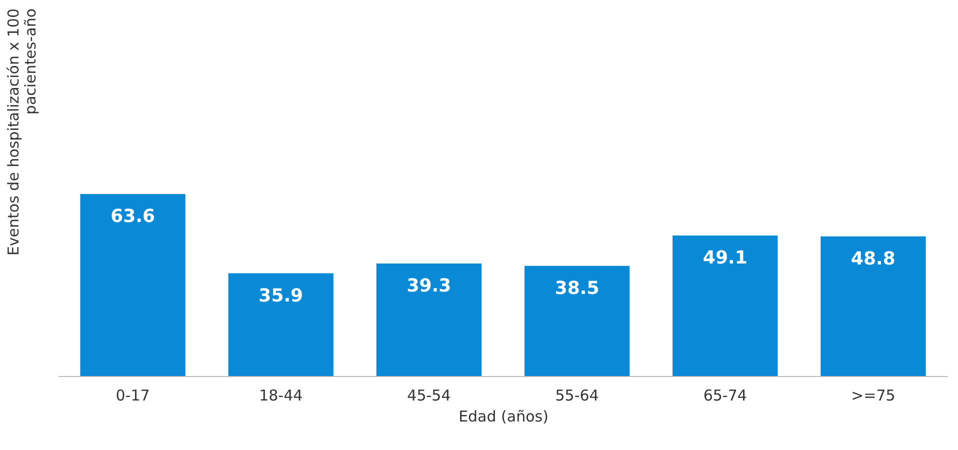 This screenshot has width=958, height=450. What do you see at coordinates (503, 417) in the screenshot?
I see `x-axis-title: Edad (años)` at bounding box center [503, 417].